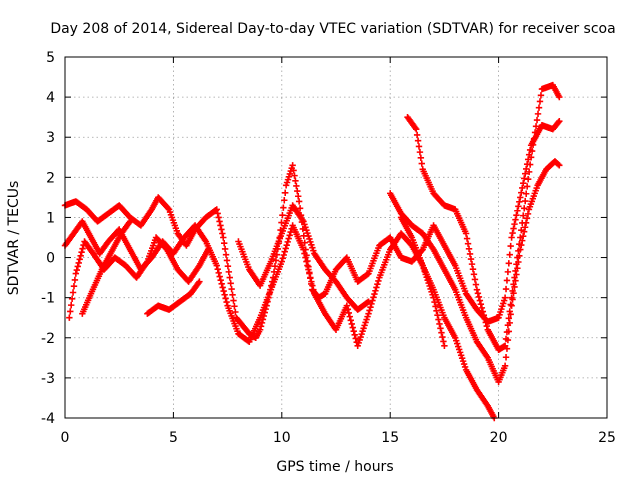 Image resolution: width=640 pixels, height=480 pixels. I want to click on x-axis-label: GPS time / hours, so click(334, 467).